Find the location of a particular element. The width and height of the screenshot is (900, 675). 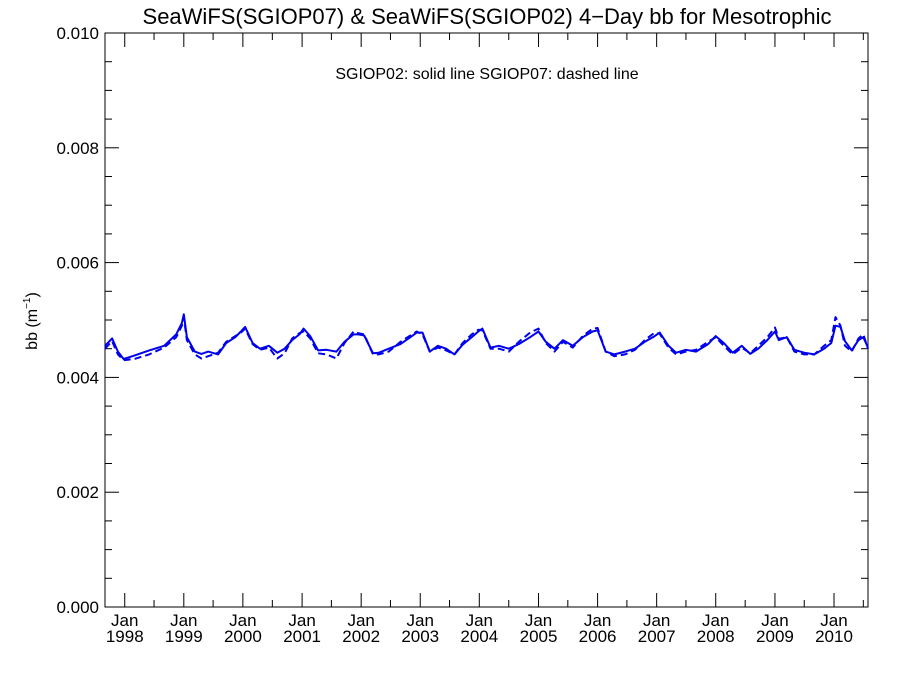

y-tick-label: 0.010 is located at coordinates (77, 33).